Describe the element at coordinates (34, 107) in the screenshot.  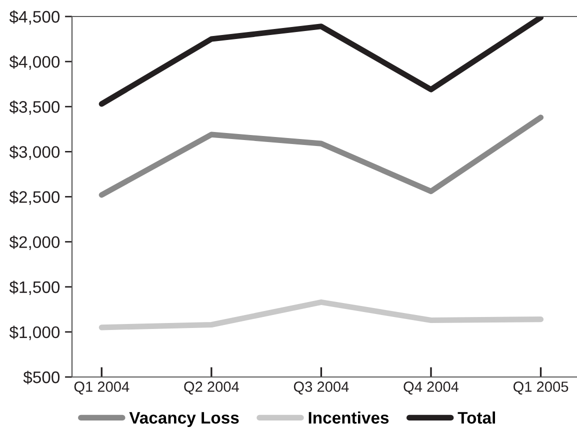
I see `y-tick-label: $3,500` at that location.